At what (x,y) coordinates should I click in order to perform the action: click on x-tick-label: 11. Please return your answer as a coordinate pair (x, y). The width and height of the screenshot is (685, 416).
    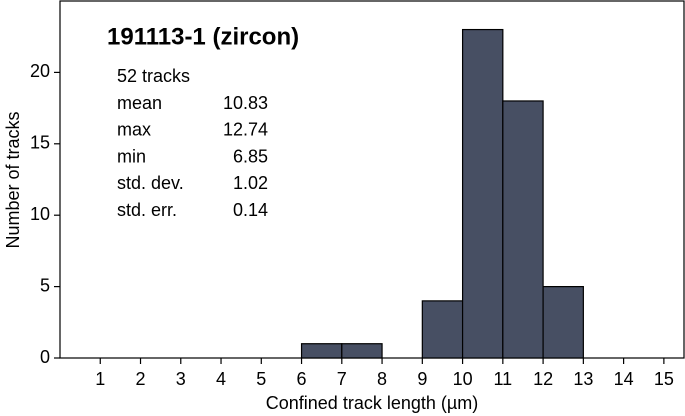
    Looking at the image, I should click on (502, 379).